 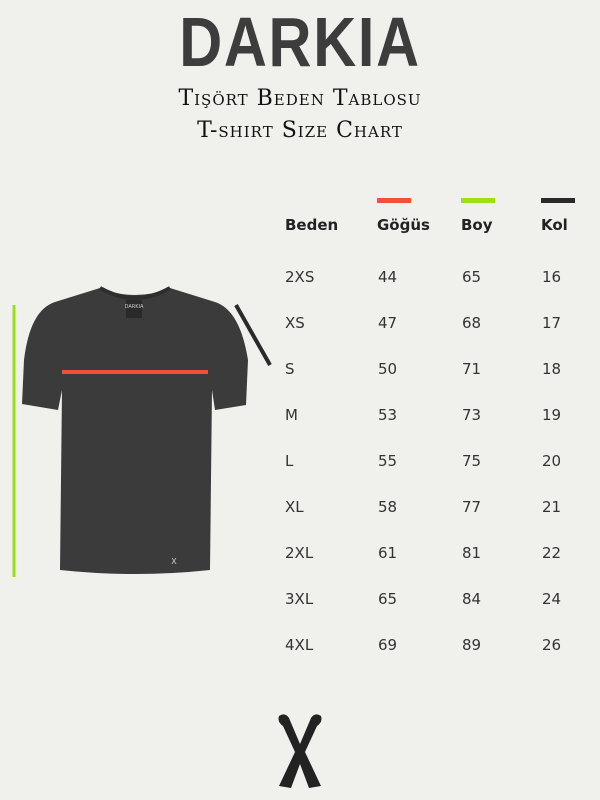 What do you see at coordinates (472, 507) in the screenshot?
I see `cell-length: 77` at bounding box center [472, 507].